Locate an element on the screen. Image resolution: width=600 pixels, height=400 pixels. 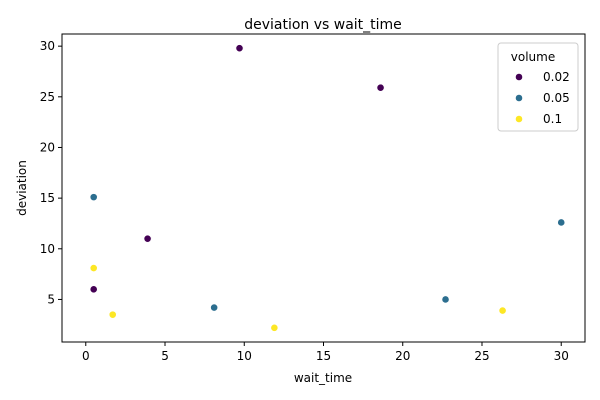
y-tick-label: 5 is located at coordinates (51, 299).